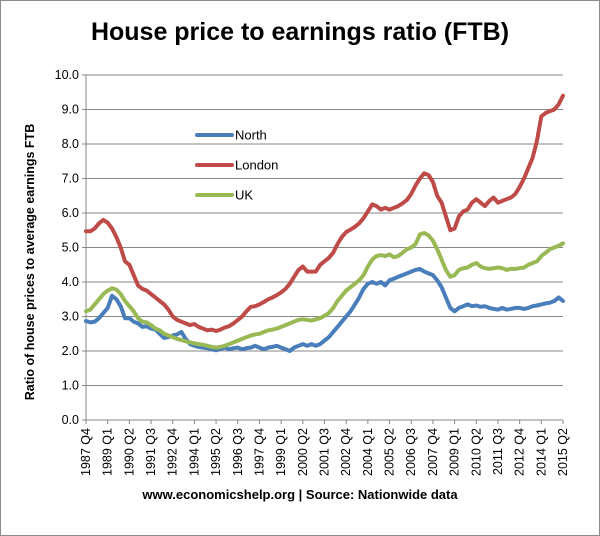 The image size is (600, 536). Describe the element at coordinates (216, 452) in the screenshot. I see `x-tick-label: 1995 Q2` at that location.